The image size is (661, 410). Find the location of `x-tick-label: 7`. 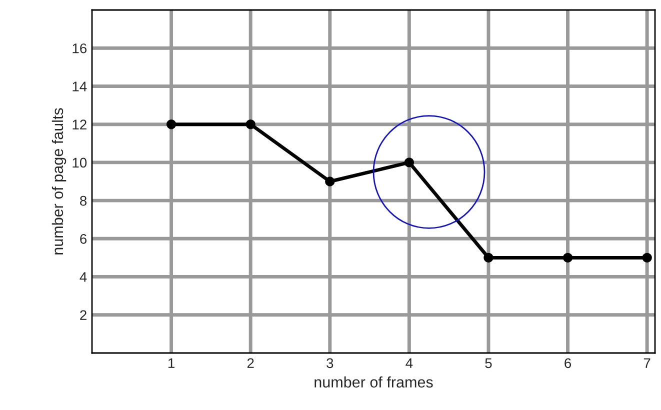

x-tick-label: 7 is located at coordinates (647, 363).